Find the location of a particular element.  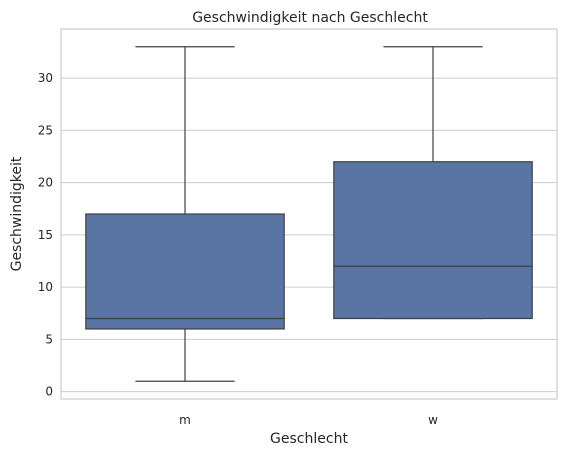

x-axis-label: Geschlecht is located at coordinates (309, 439).